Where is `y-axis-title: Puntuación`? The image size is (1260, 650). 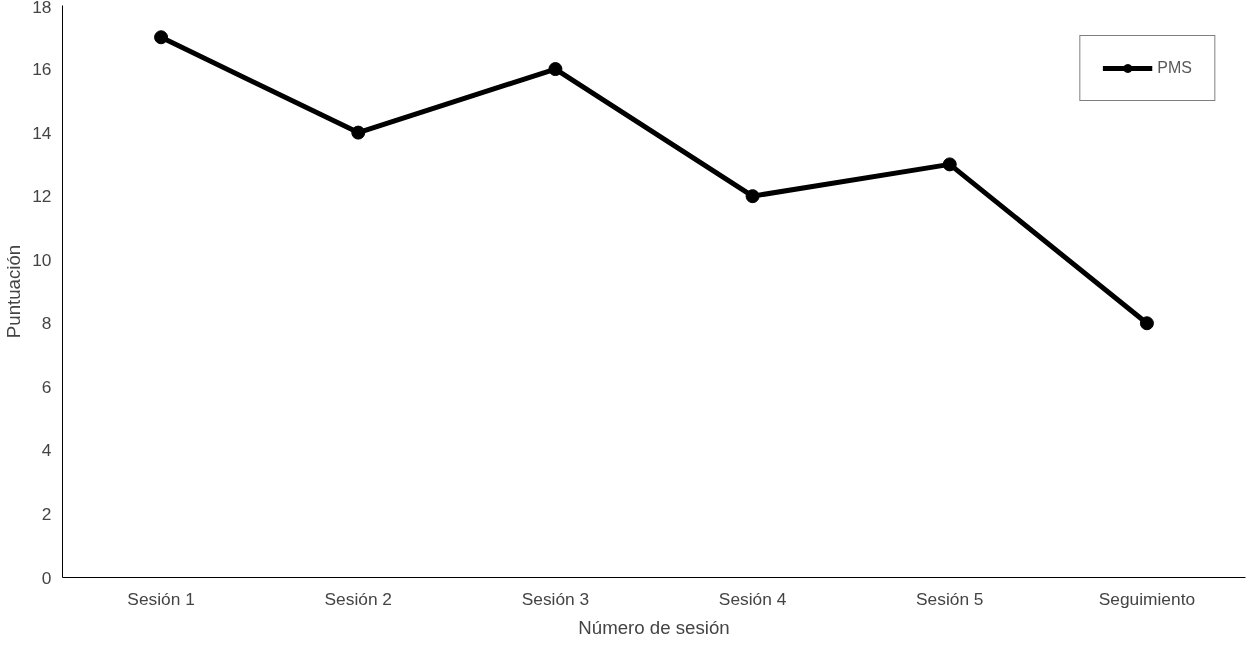 y-axis-title: Puntuación is located at coordinates (14, 291).